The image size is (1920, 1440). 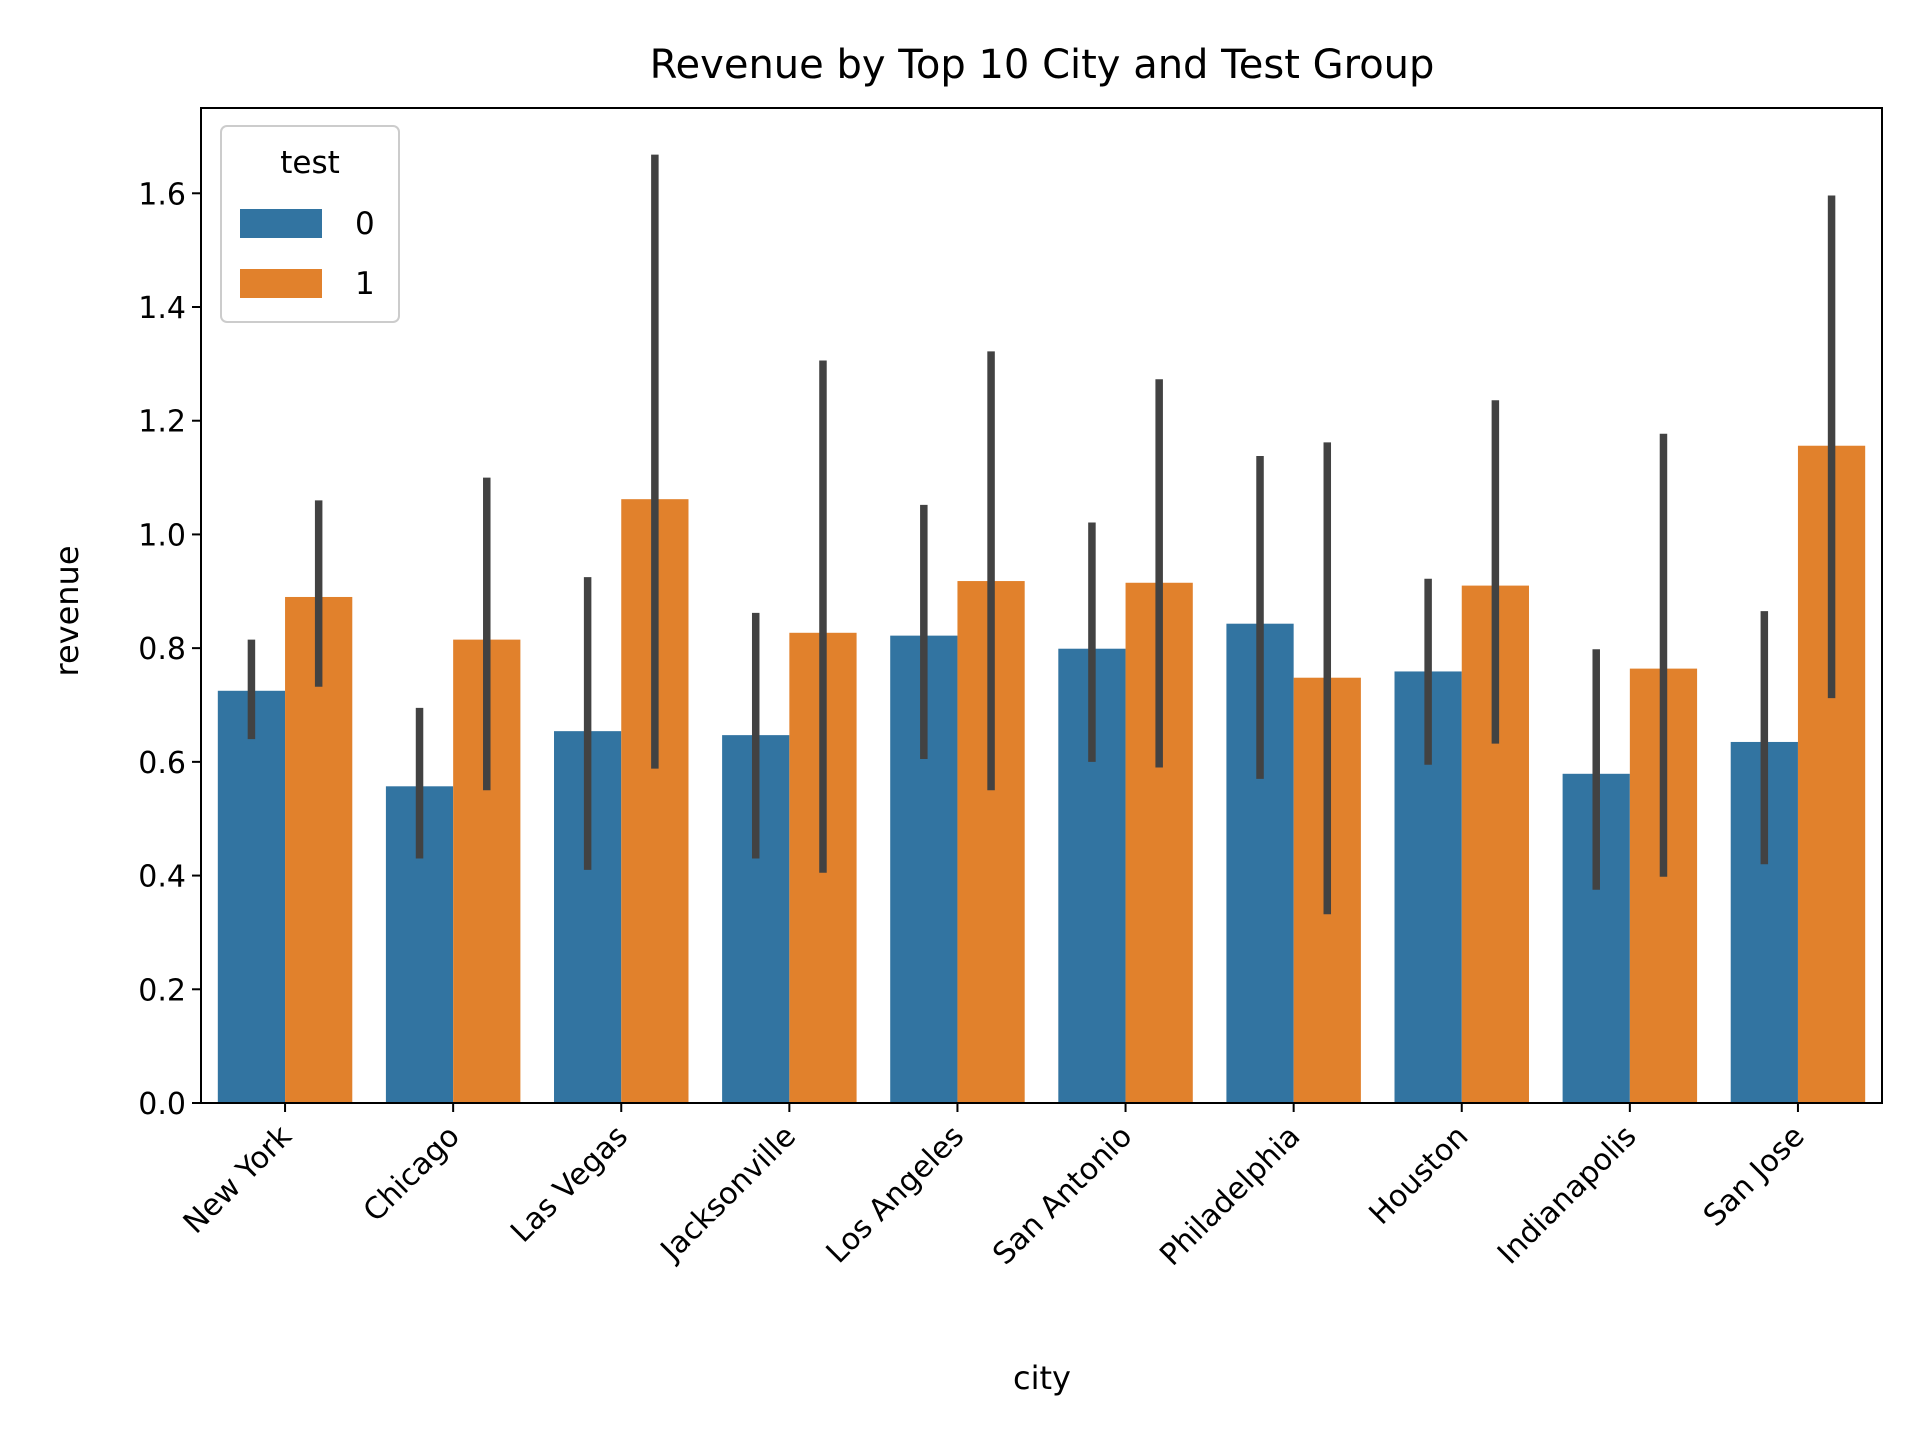 What do you see at coordinates (67, 610) in the screenshot?
I see `y-axis-title: revenue` at bounding box center [67, 610].